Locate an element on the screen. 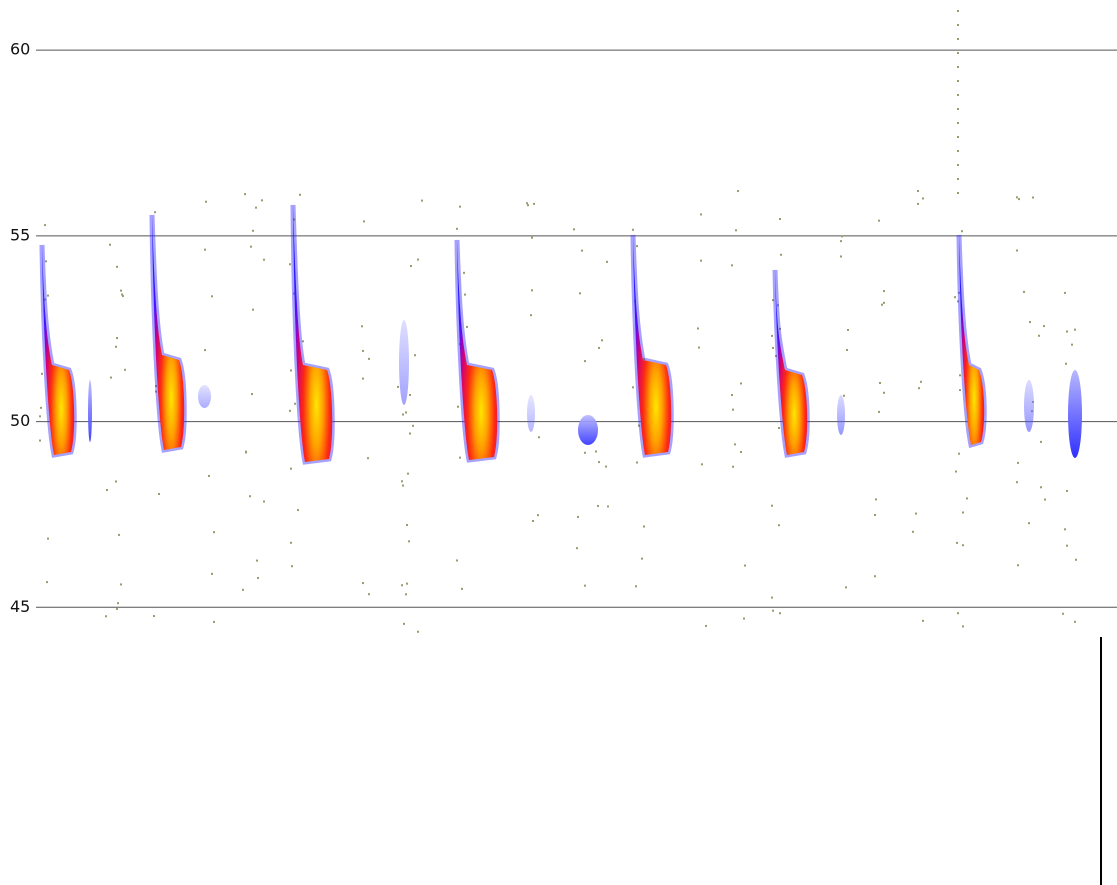  y-tick-label: 55 is located at coordinates (20, 234).